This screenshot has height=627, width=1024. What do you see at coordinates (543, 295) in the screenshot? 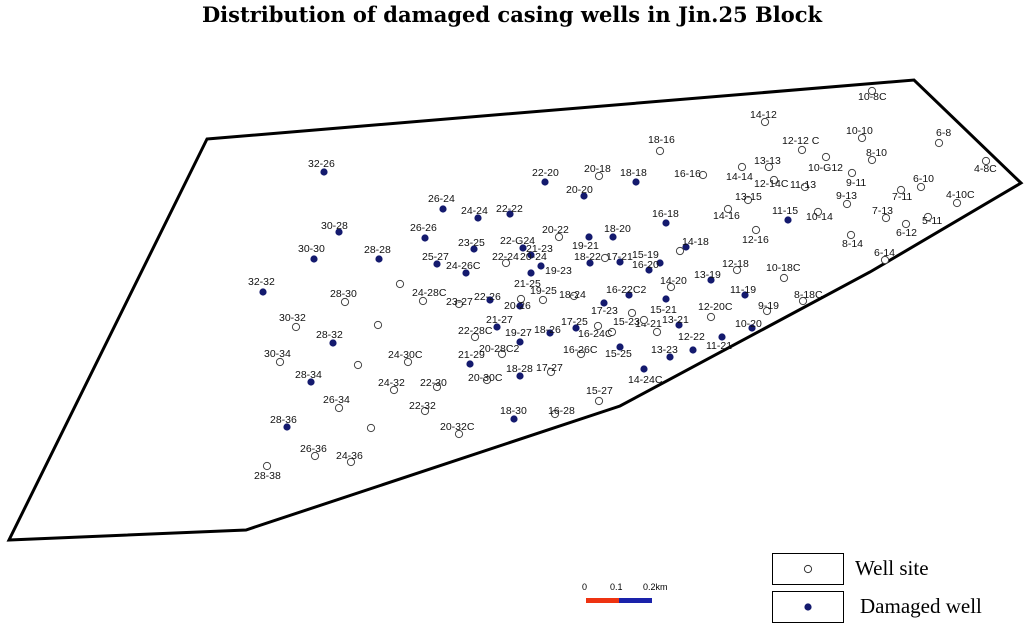
I see `well-marker: 19-25` at bounding box center [543, 295].